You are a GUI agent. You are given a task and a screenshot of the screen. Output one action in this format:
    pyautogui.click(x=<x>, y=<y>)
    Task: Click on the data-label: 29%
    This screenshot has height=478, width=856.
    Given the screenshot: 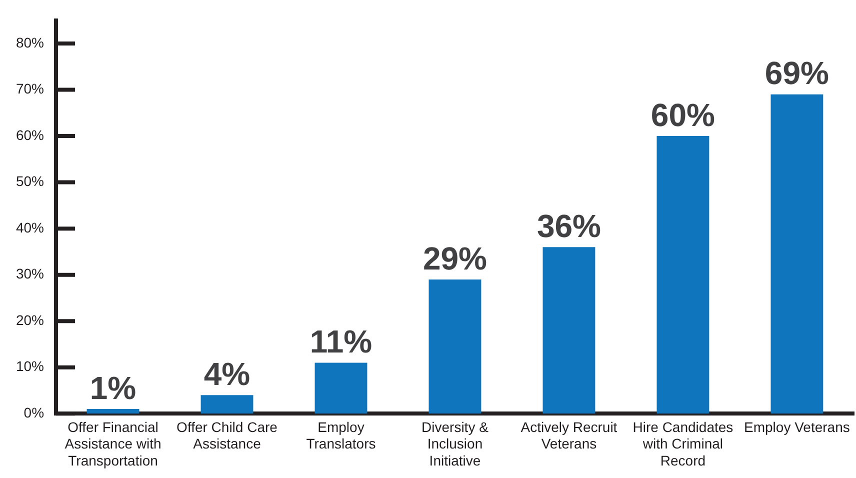 What is the action you would take?
    pyautogui.click(x=454, y=258)
    